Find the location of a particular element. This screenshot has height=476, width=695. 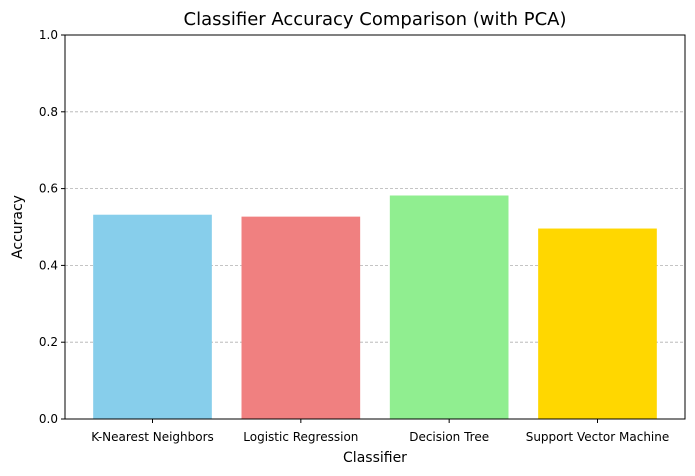

x-tick-label: Support Vector Machine is located at coordinates (598, 437).